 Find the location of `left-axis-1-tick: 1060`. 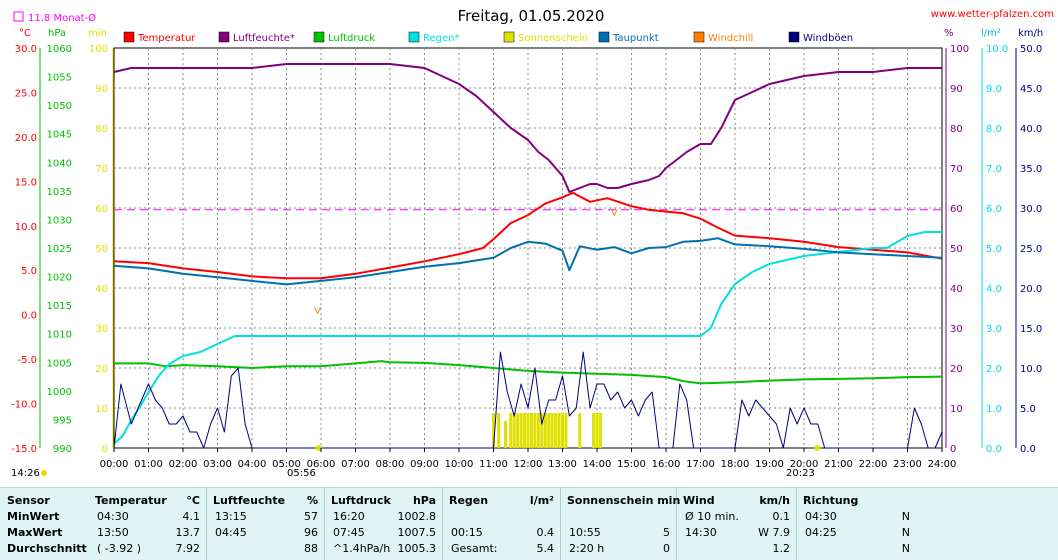

left-axis-1-tick: 1060 is located at coordinates (59, 49).